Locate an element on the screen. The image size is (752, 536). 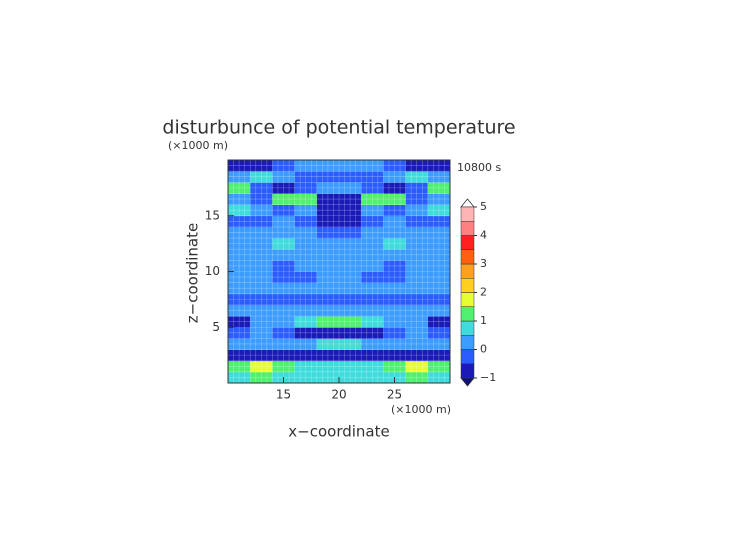
colorbar-tick-label: 3 is located at coordinates (483, 263).